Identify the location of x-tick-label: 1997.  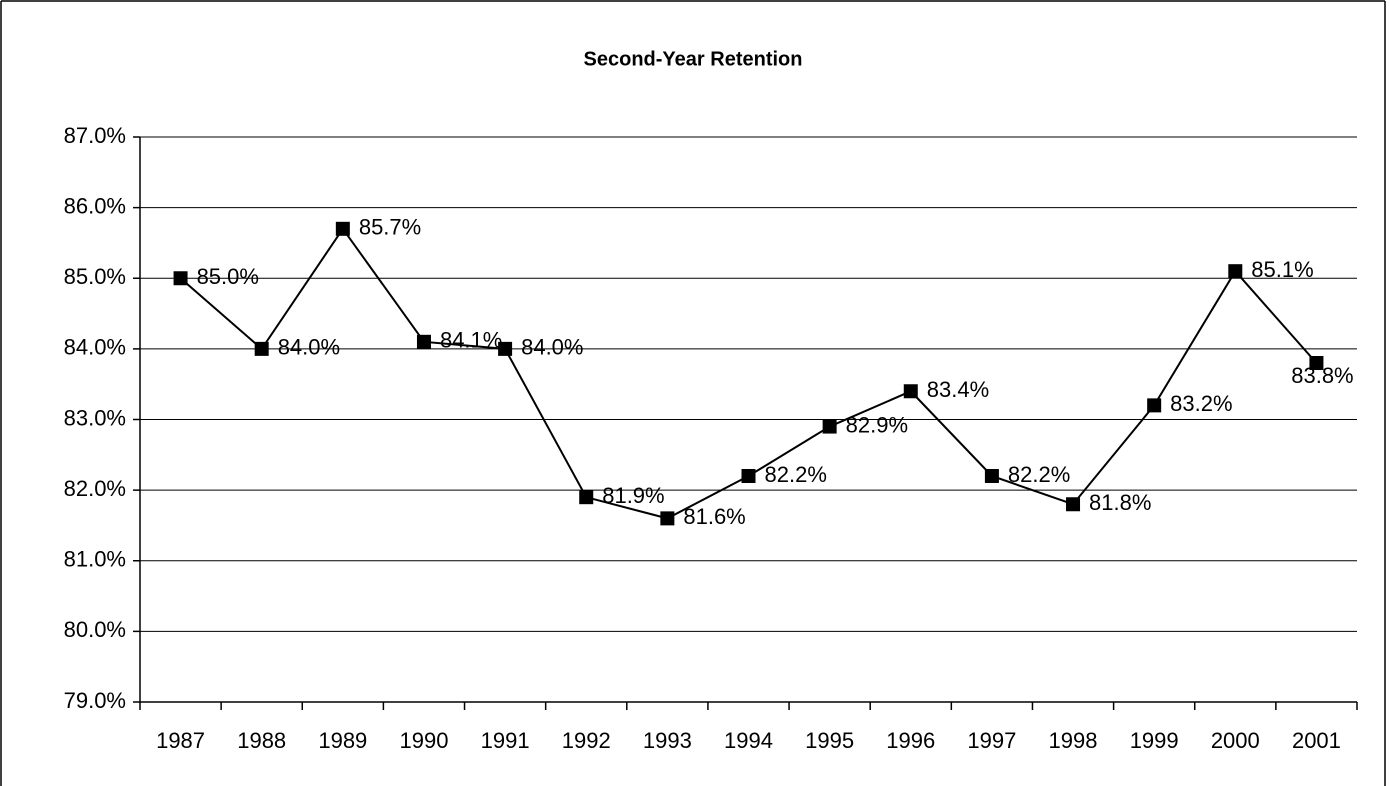
(991, 740).